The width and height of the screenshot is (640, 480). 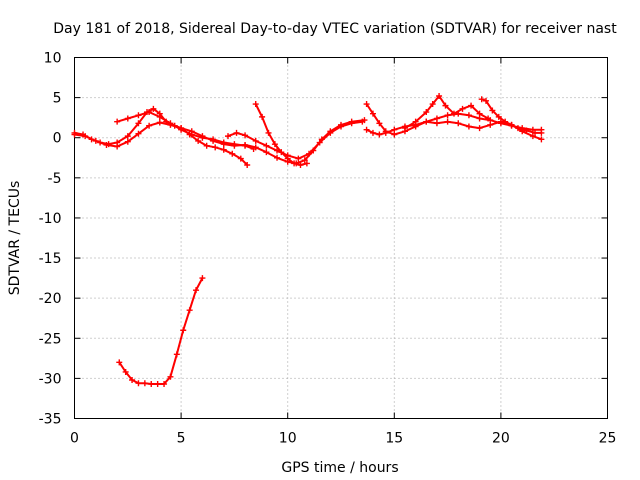 What do you see at coordinates (50, 299) in the screenshot?
I see `y-tick-label: -20` at bounding box center [50, 299].